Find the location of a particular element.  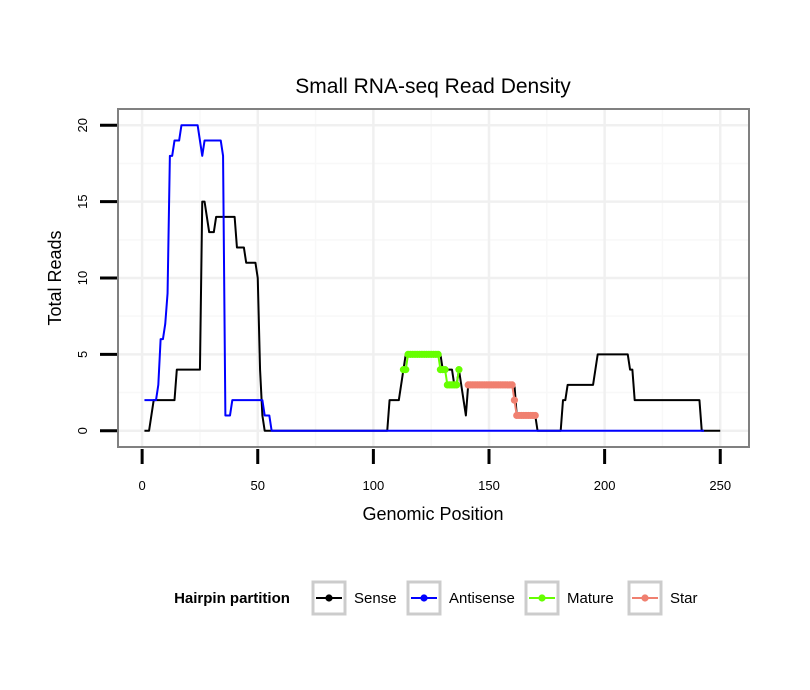

y-axis-label: Total Reads is located at coordinates (55, 277).